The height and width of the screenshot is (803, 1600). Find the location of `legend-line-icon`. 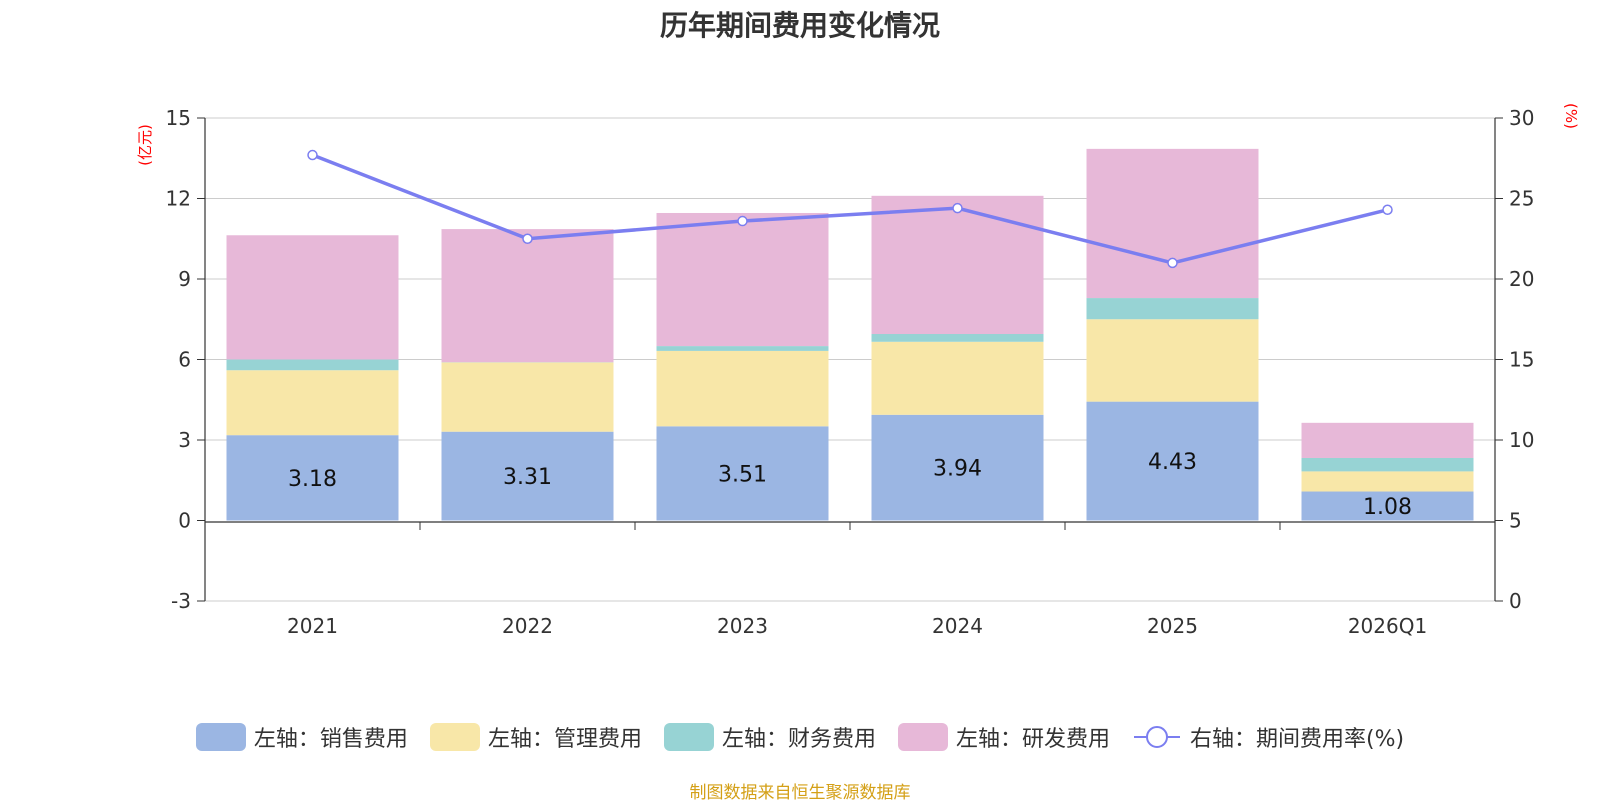

legend-line-icon is located at coordinates (1157, 737).